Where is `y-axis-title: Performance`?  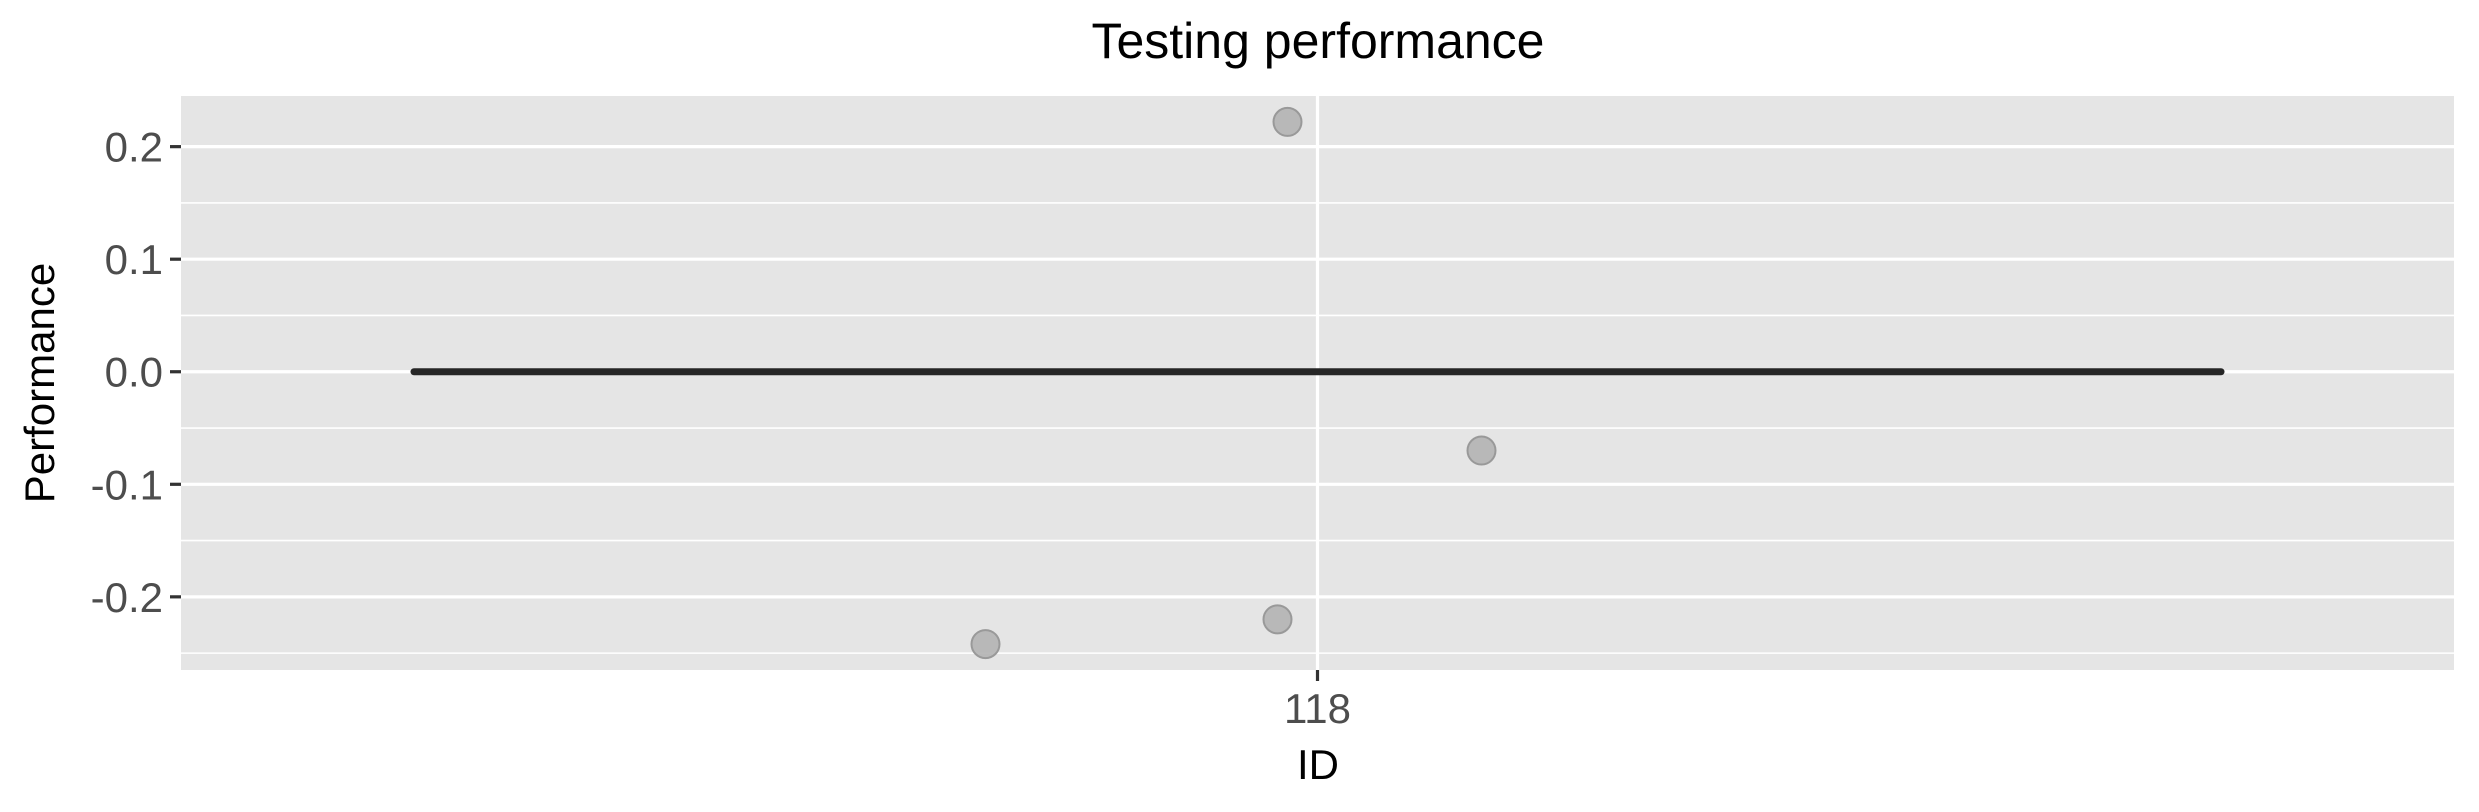
y-axis-title: Performance is located at coordinates (39, 383).